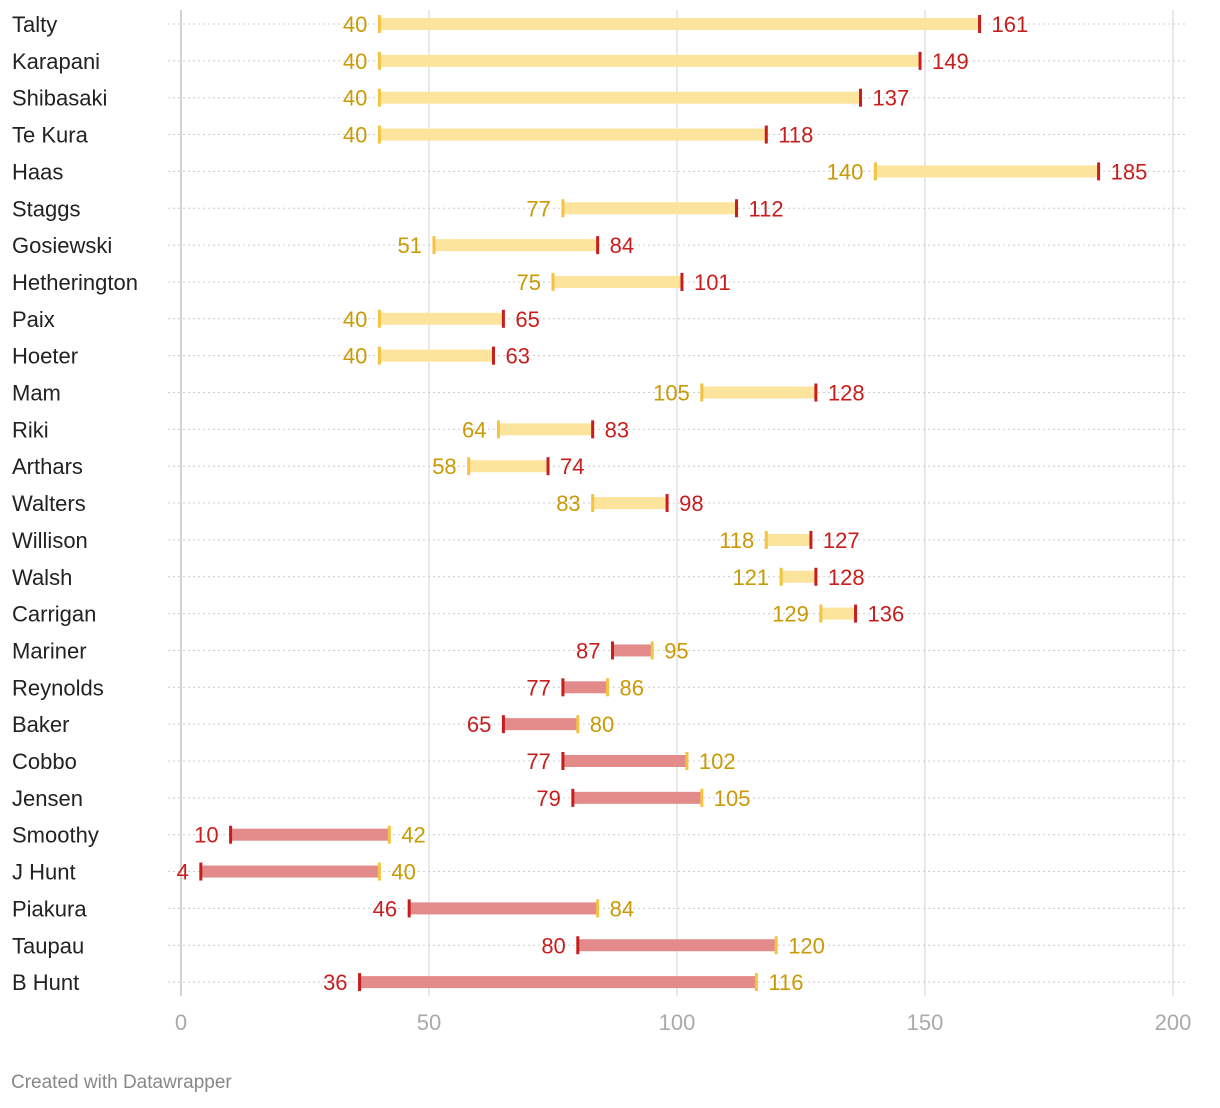 This screenshot has width=1220, height=1108. Describe the element at coordinates (517, 356) in the screenshot. I see `end-value-label: 63` at that location.